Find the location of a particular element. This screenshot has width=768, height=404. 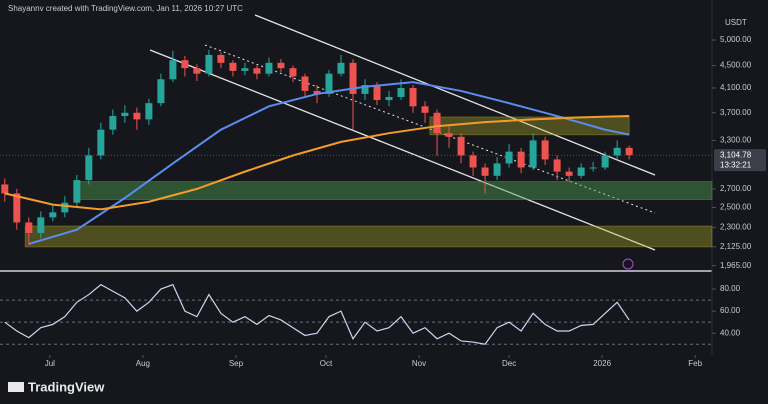

x-tick-label: Nov is located at coordinates (419, 363).